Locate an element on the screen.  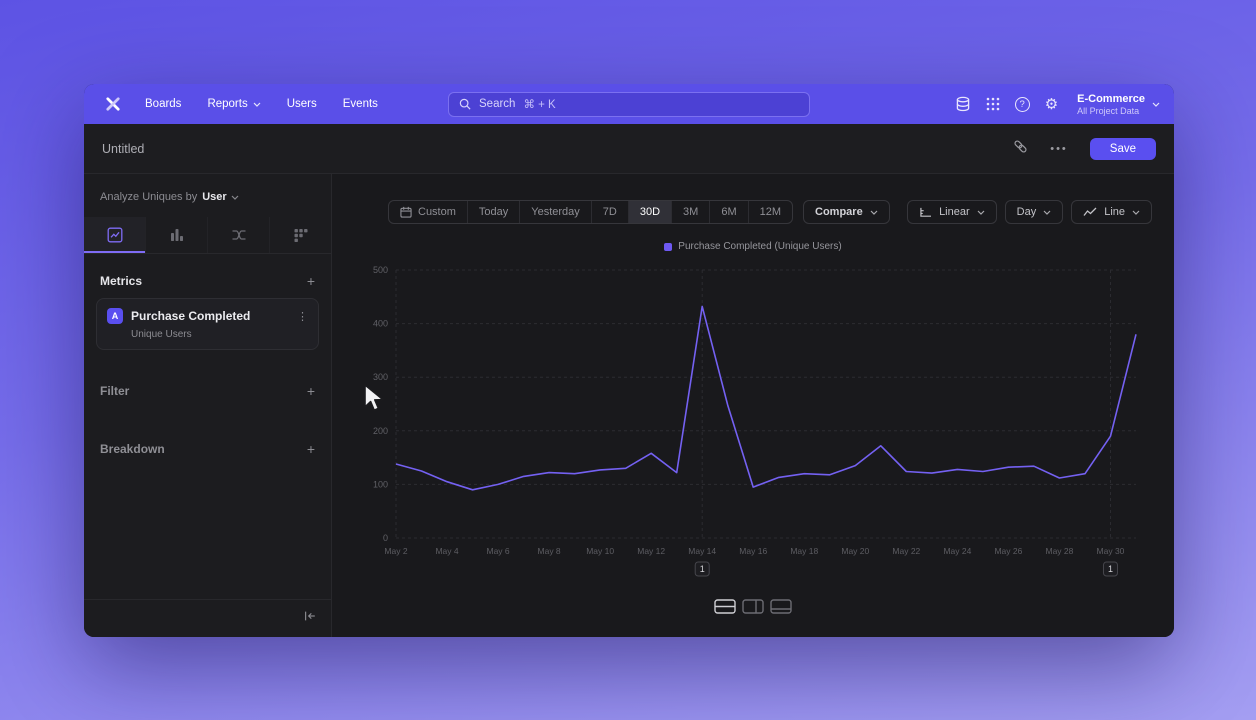
add-breakdown-button: + is located at coordinates (310, 449).